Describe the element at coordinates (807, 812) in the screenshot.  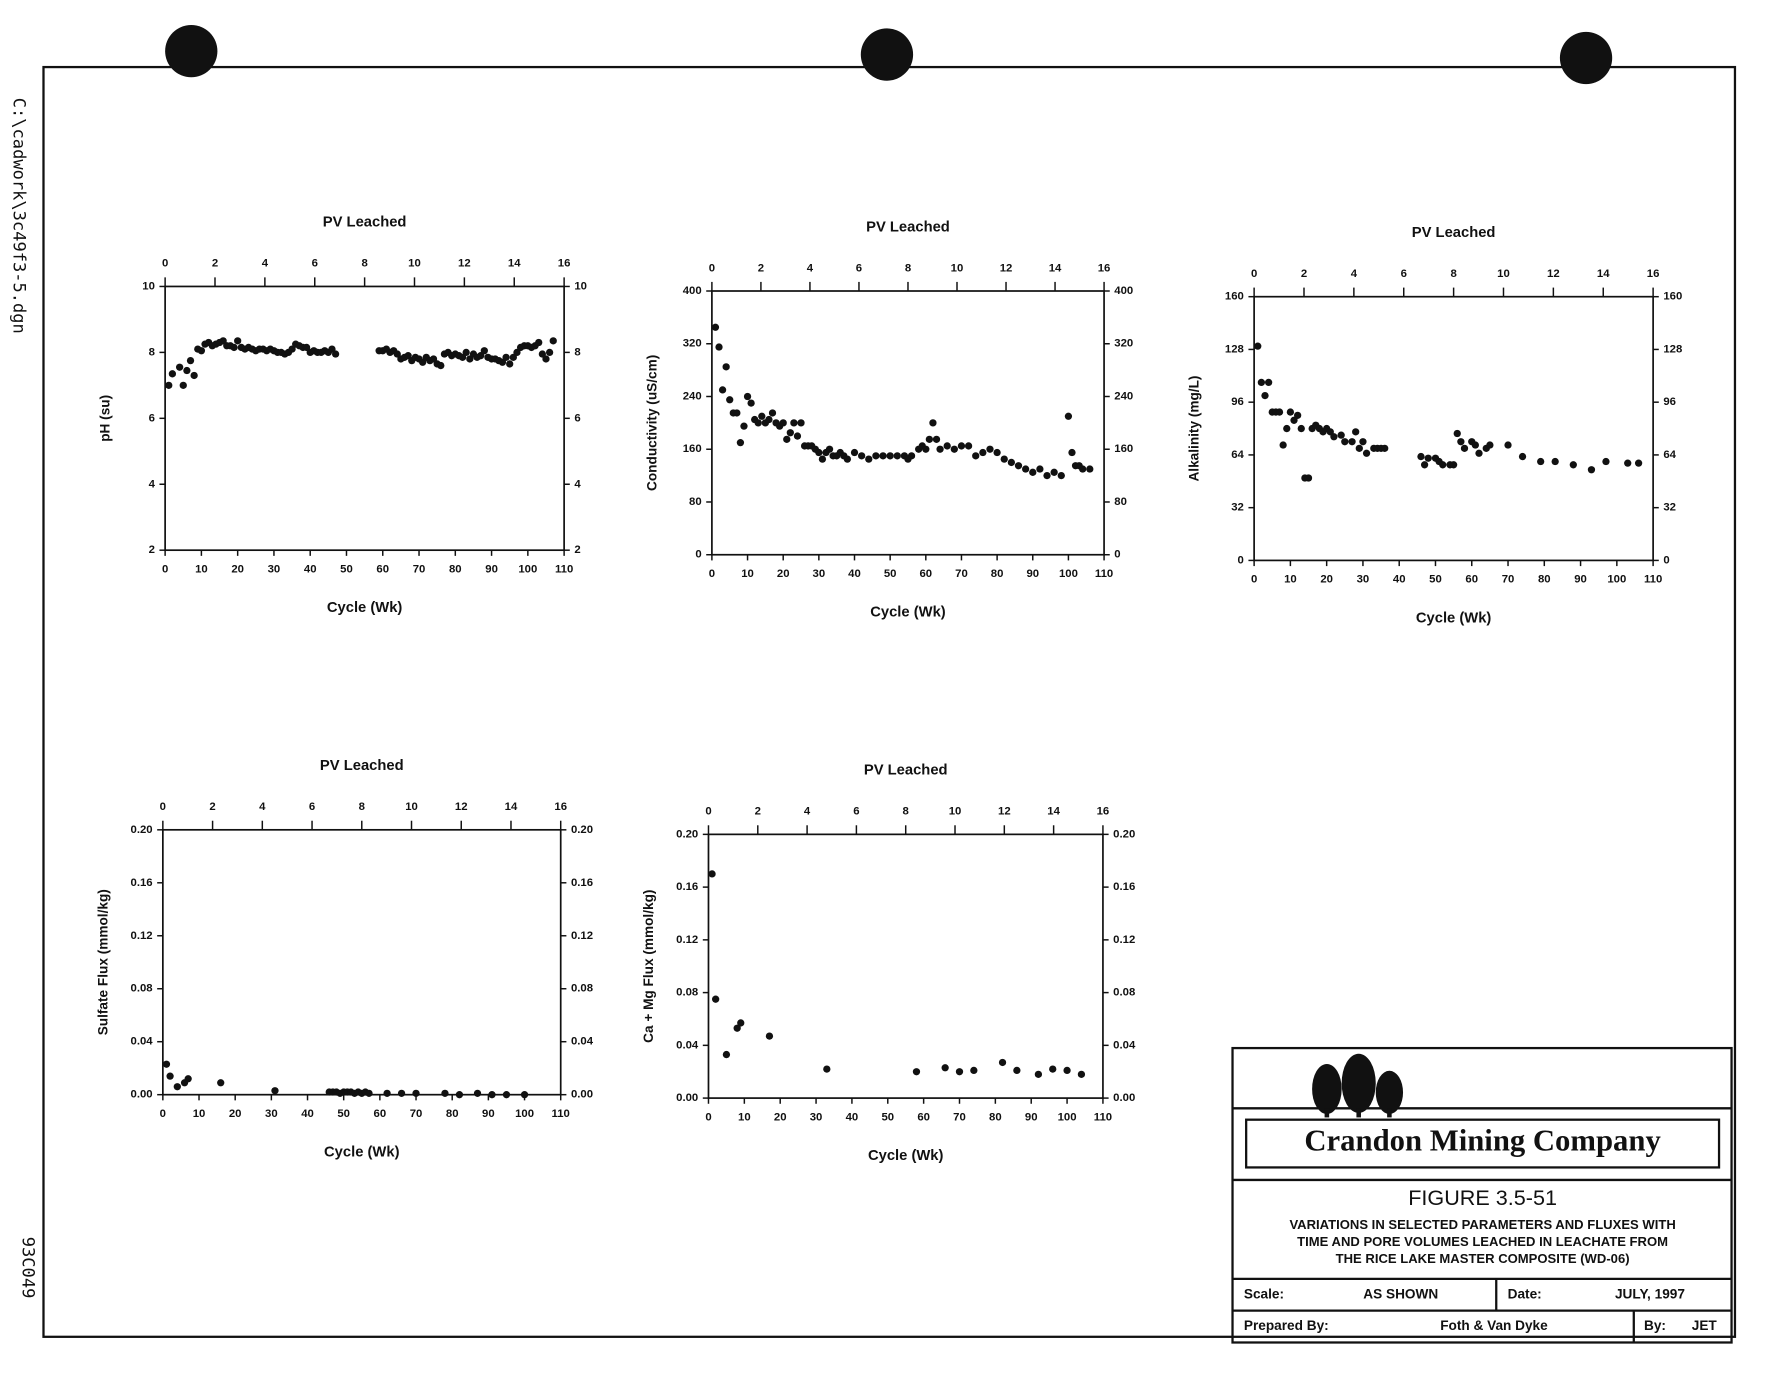
I see `x2-tick-label: 4` at that location.